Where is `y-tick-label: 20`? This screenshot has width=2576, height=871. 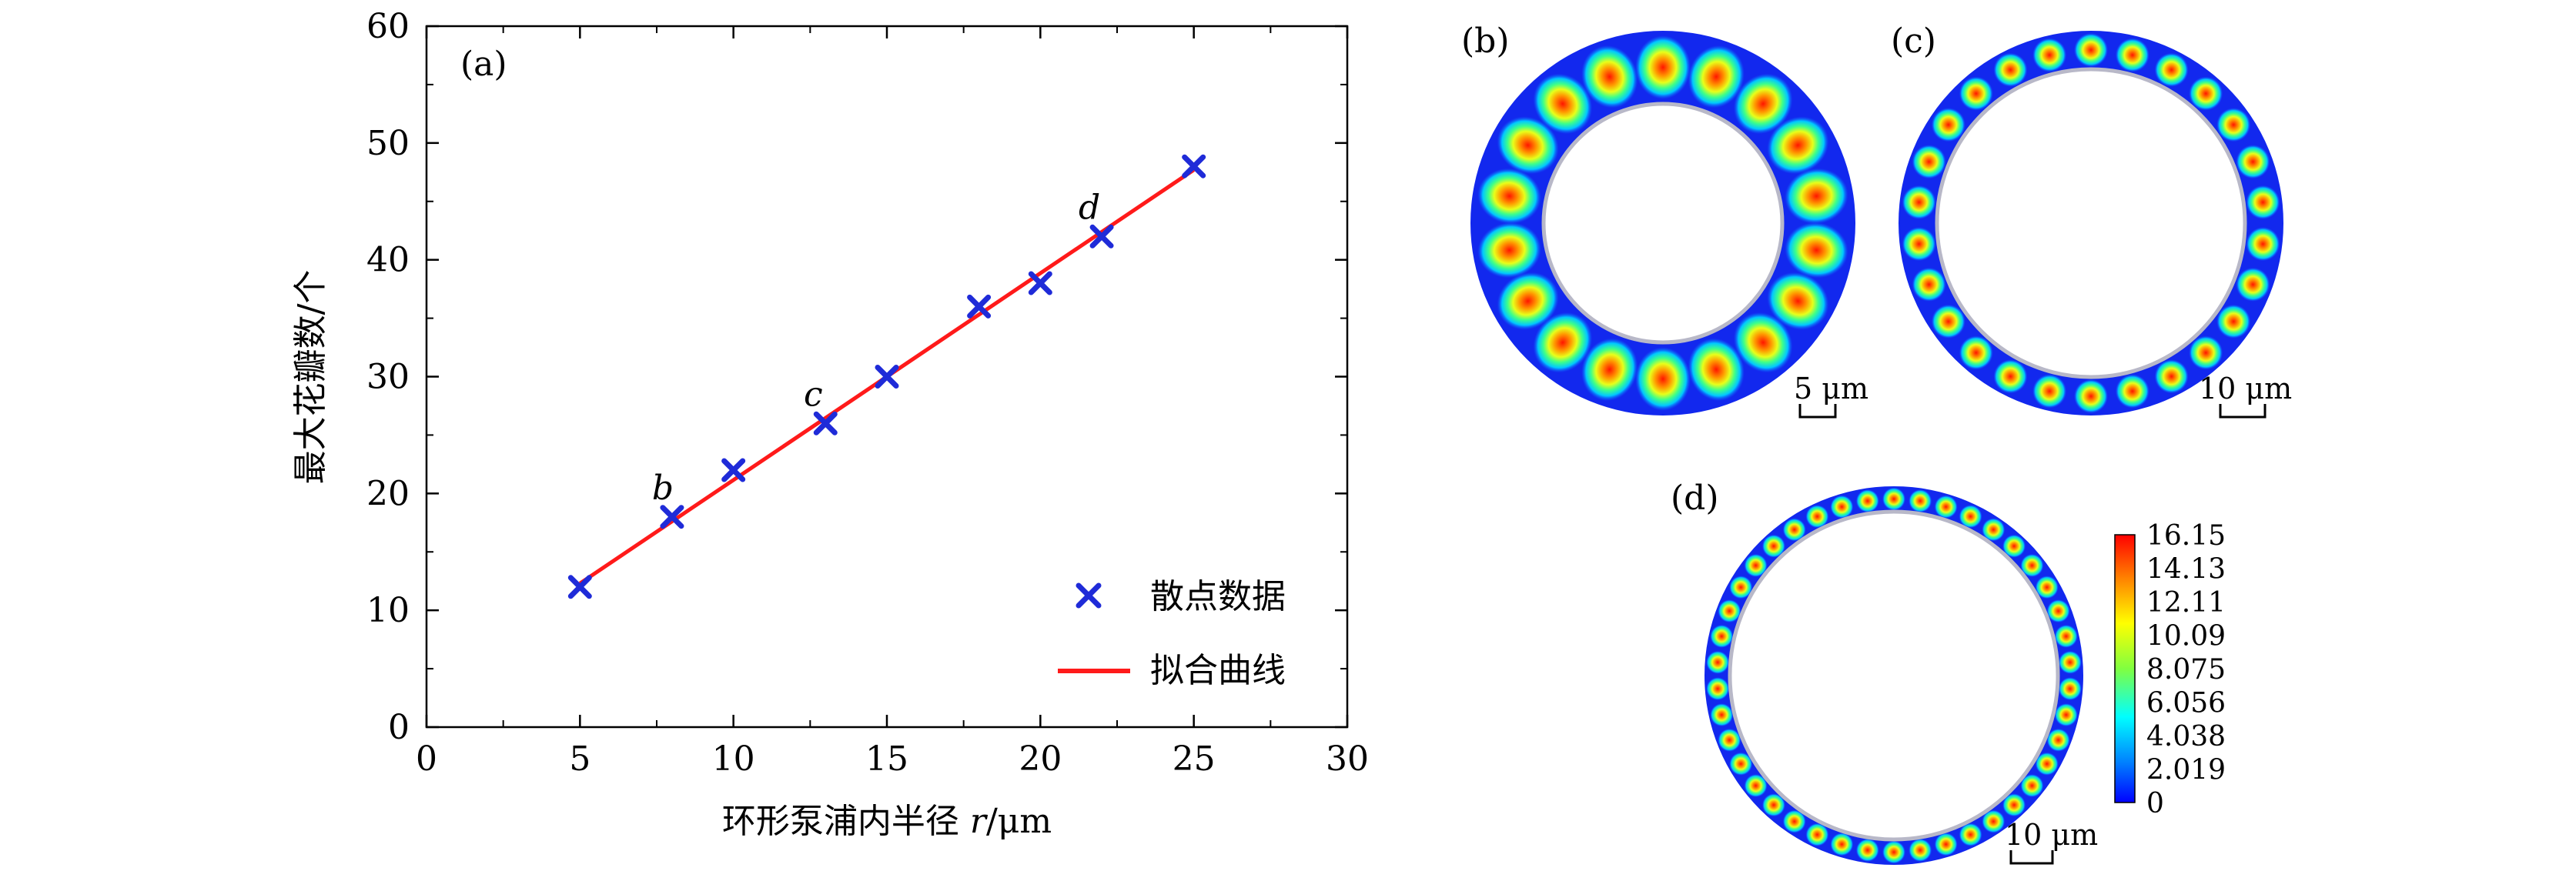 y-tick-label: 20 is located at coordinates (388, 494).